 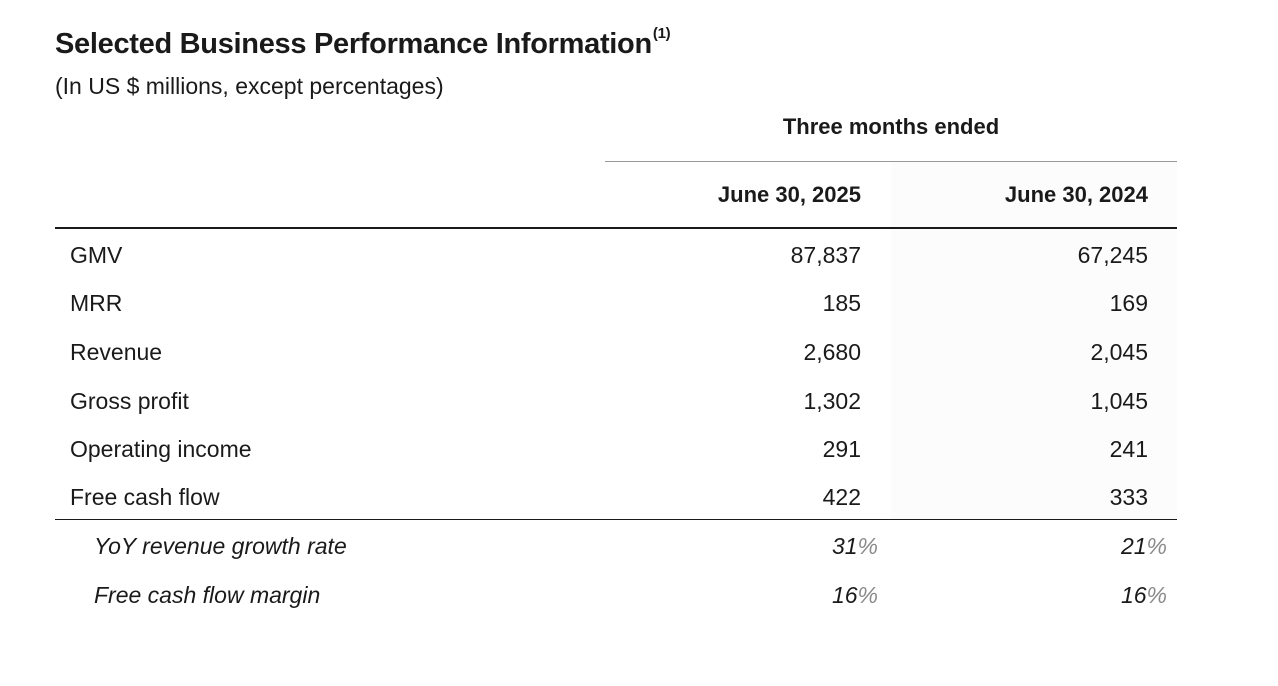 What do you see at coordinates (616, 400) in the screenshot?
I see `table-row-gross-profit: Gross profit 1,302 1,045` at bounding box center [616, 400].